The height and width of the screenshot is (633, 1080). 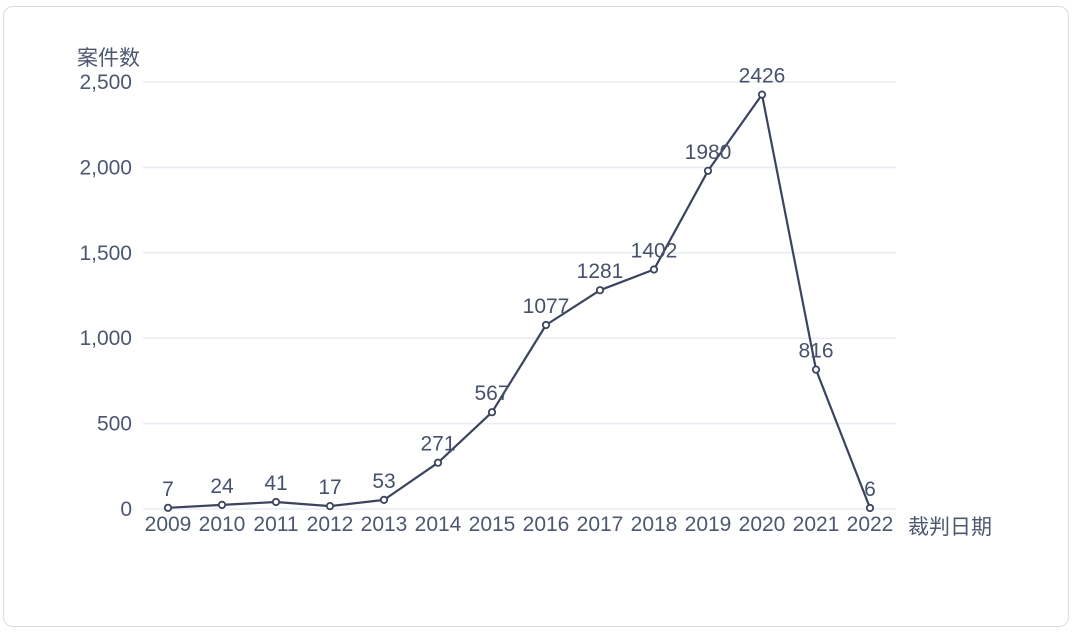 I want to click on x-tick-label: 2017, so click(x=600, y=524).